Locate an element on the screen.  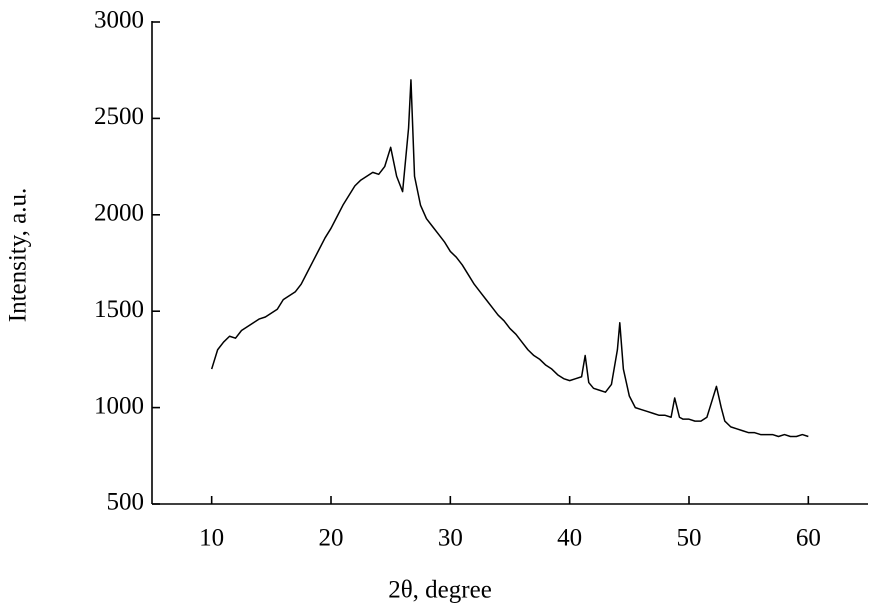
y-axis-label: Intensity, a.u. is located at coordinates (18, 255).